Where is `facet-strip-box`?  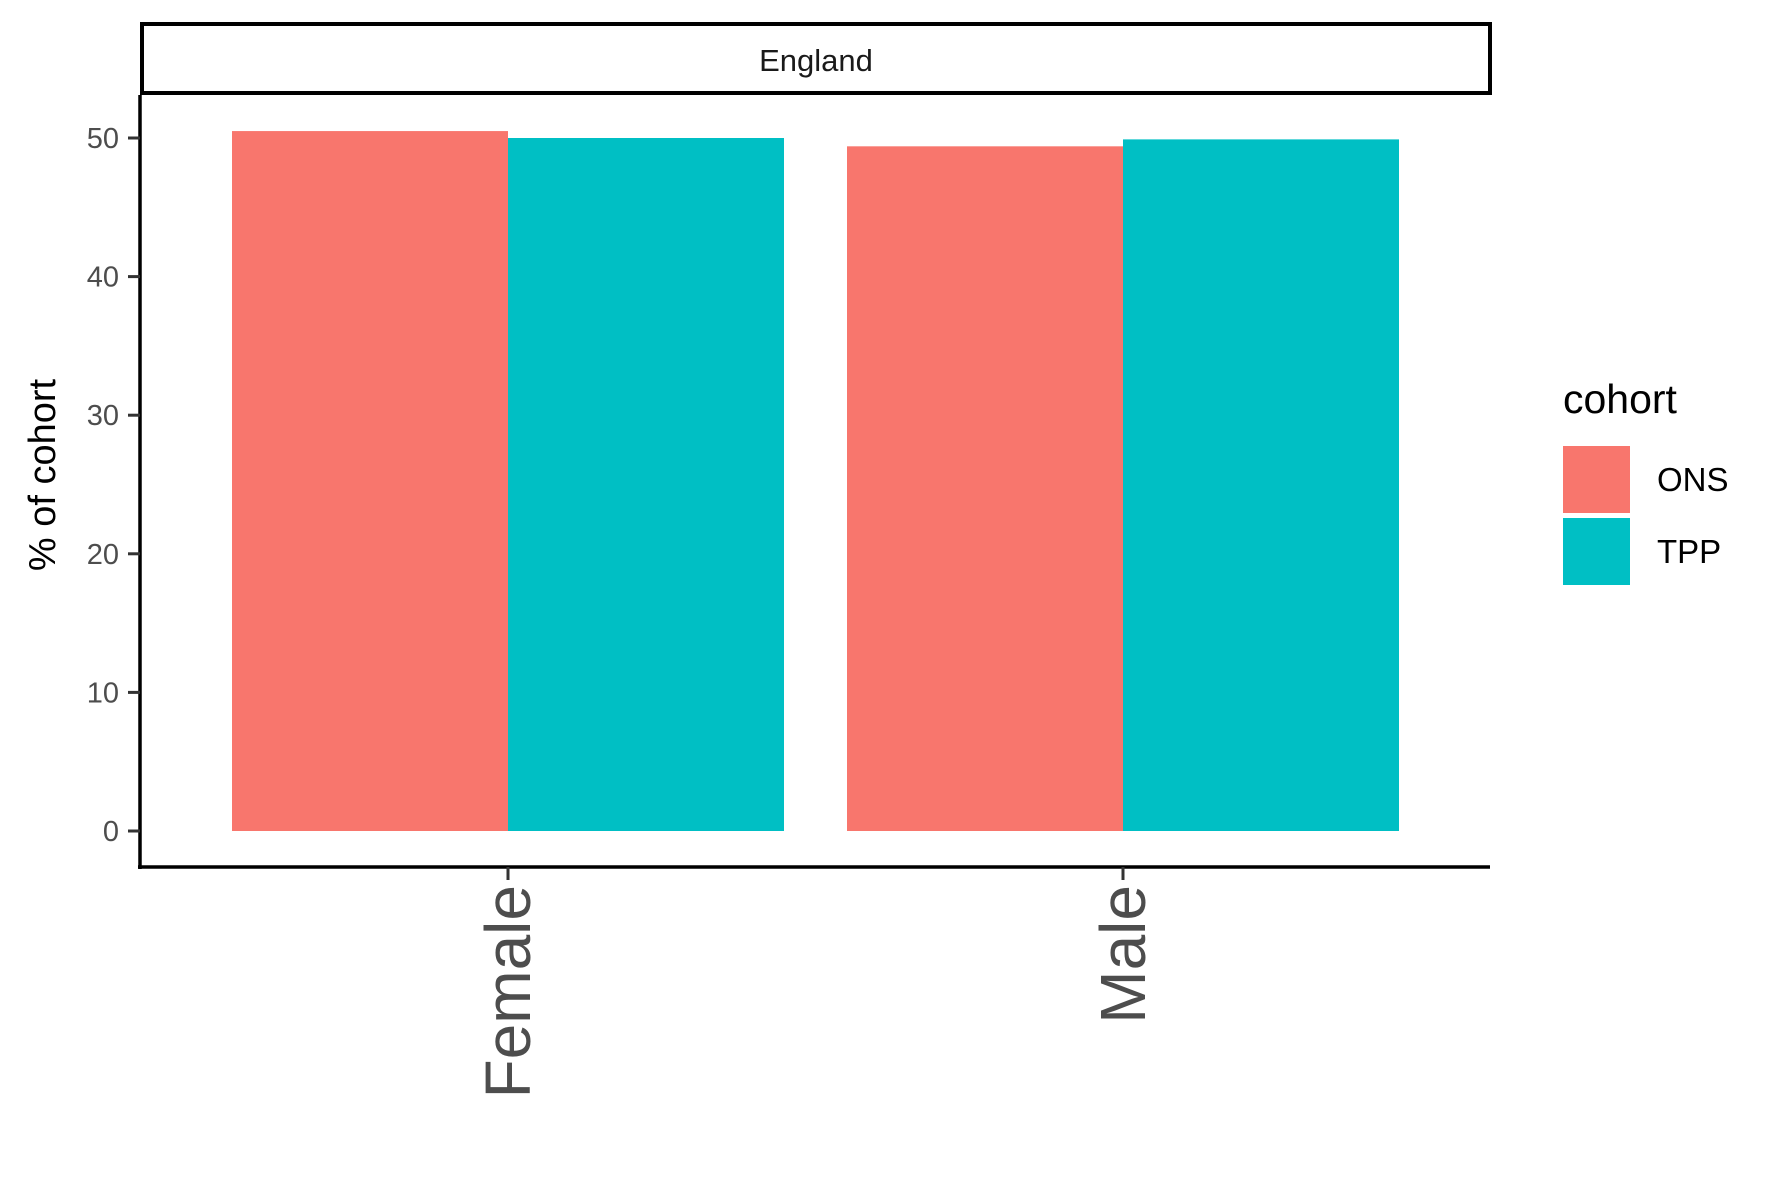
facet-strip-box is located at coordinates (816, 58).